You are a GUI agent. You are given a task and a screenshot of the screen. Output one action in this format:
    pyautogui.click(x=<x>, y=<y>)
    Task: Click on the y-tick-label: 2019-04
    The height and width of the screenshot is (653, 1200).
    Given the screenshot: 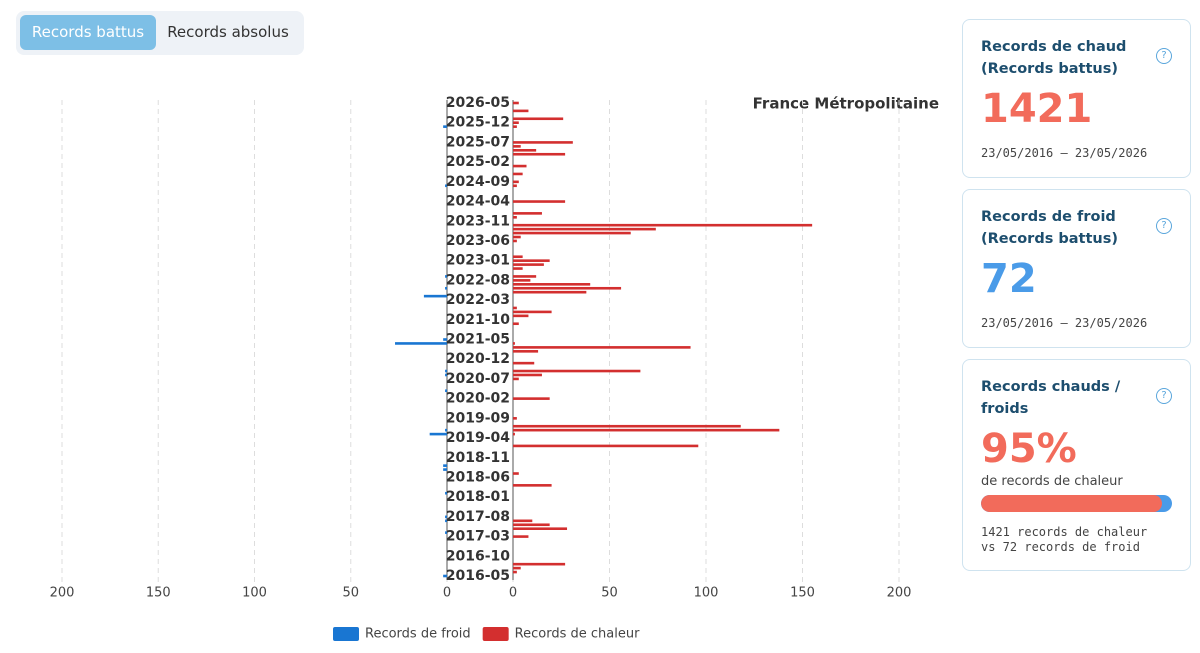 What is the action you would take?
    pyautogui.click(x=478, y=438)
    